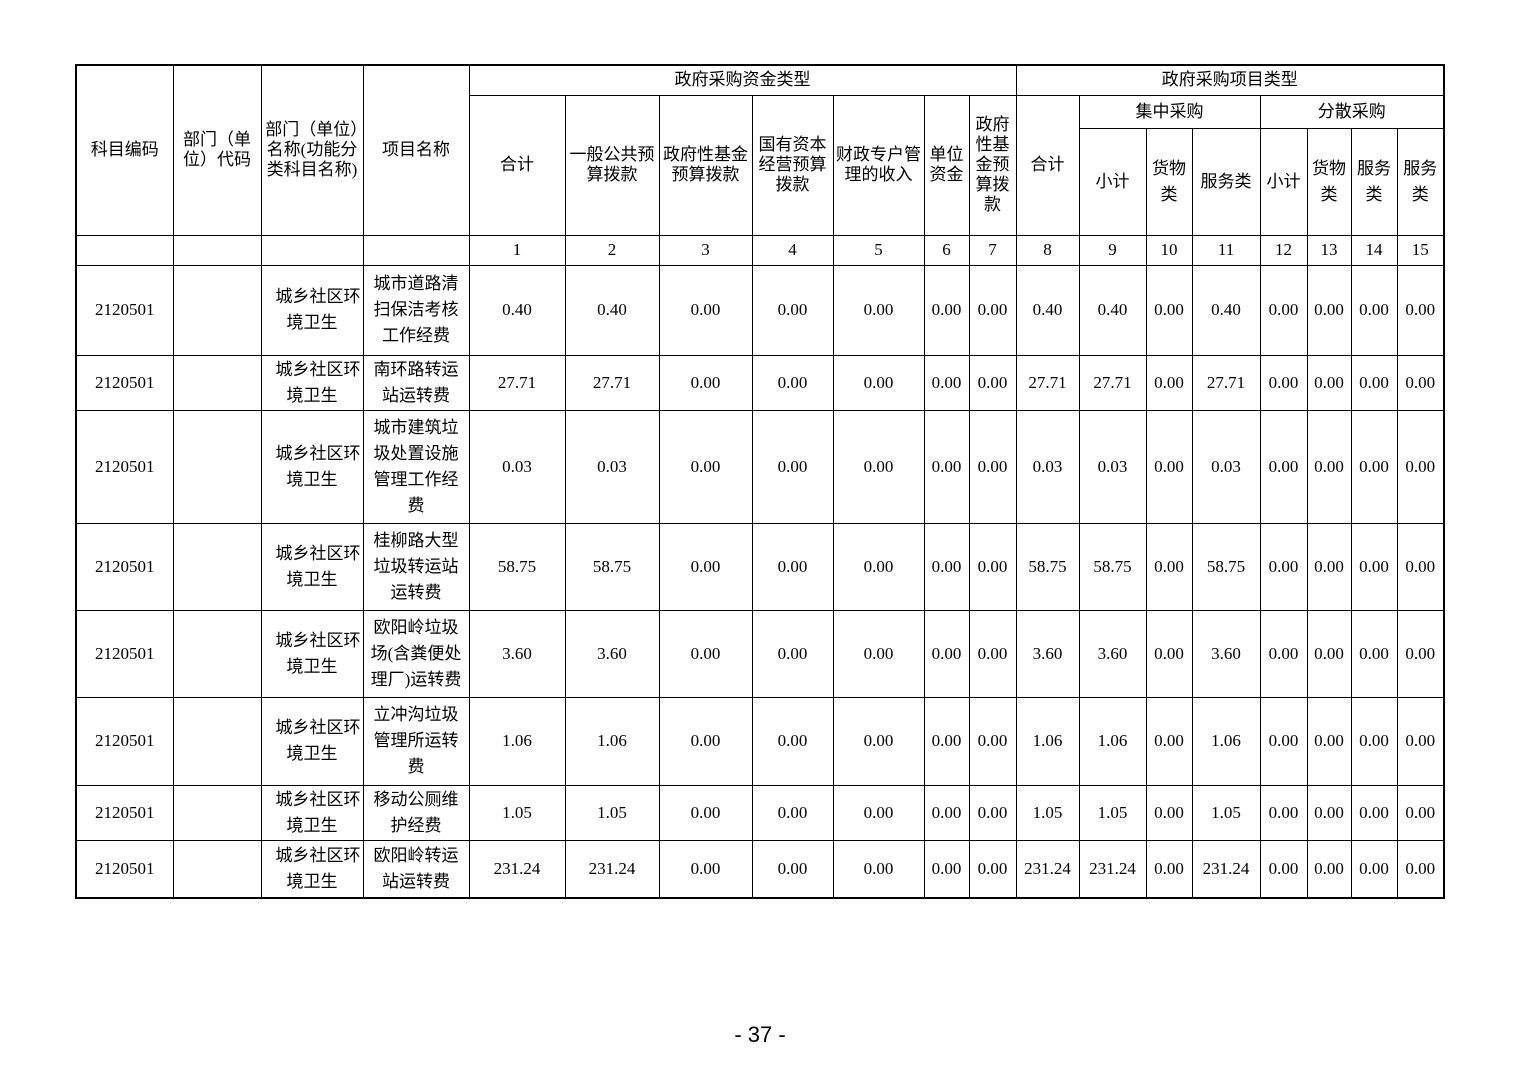 This screenshot has width=1520, height=1074. I want to click on column-number-cell: 15, so click(1420, 250).